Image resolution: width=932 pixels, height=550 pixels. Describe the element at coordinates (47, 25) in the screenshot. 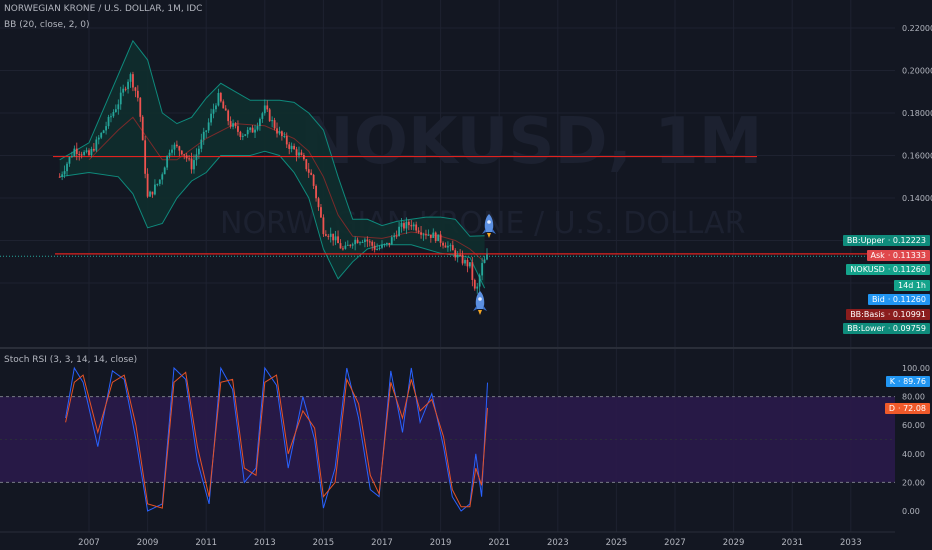

I see `bb-legend: BB (20, close, 2, 0)` at that location.